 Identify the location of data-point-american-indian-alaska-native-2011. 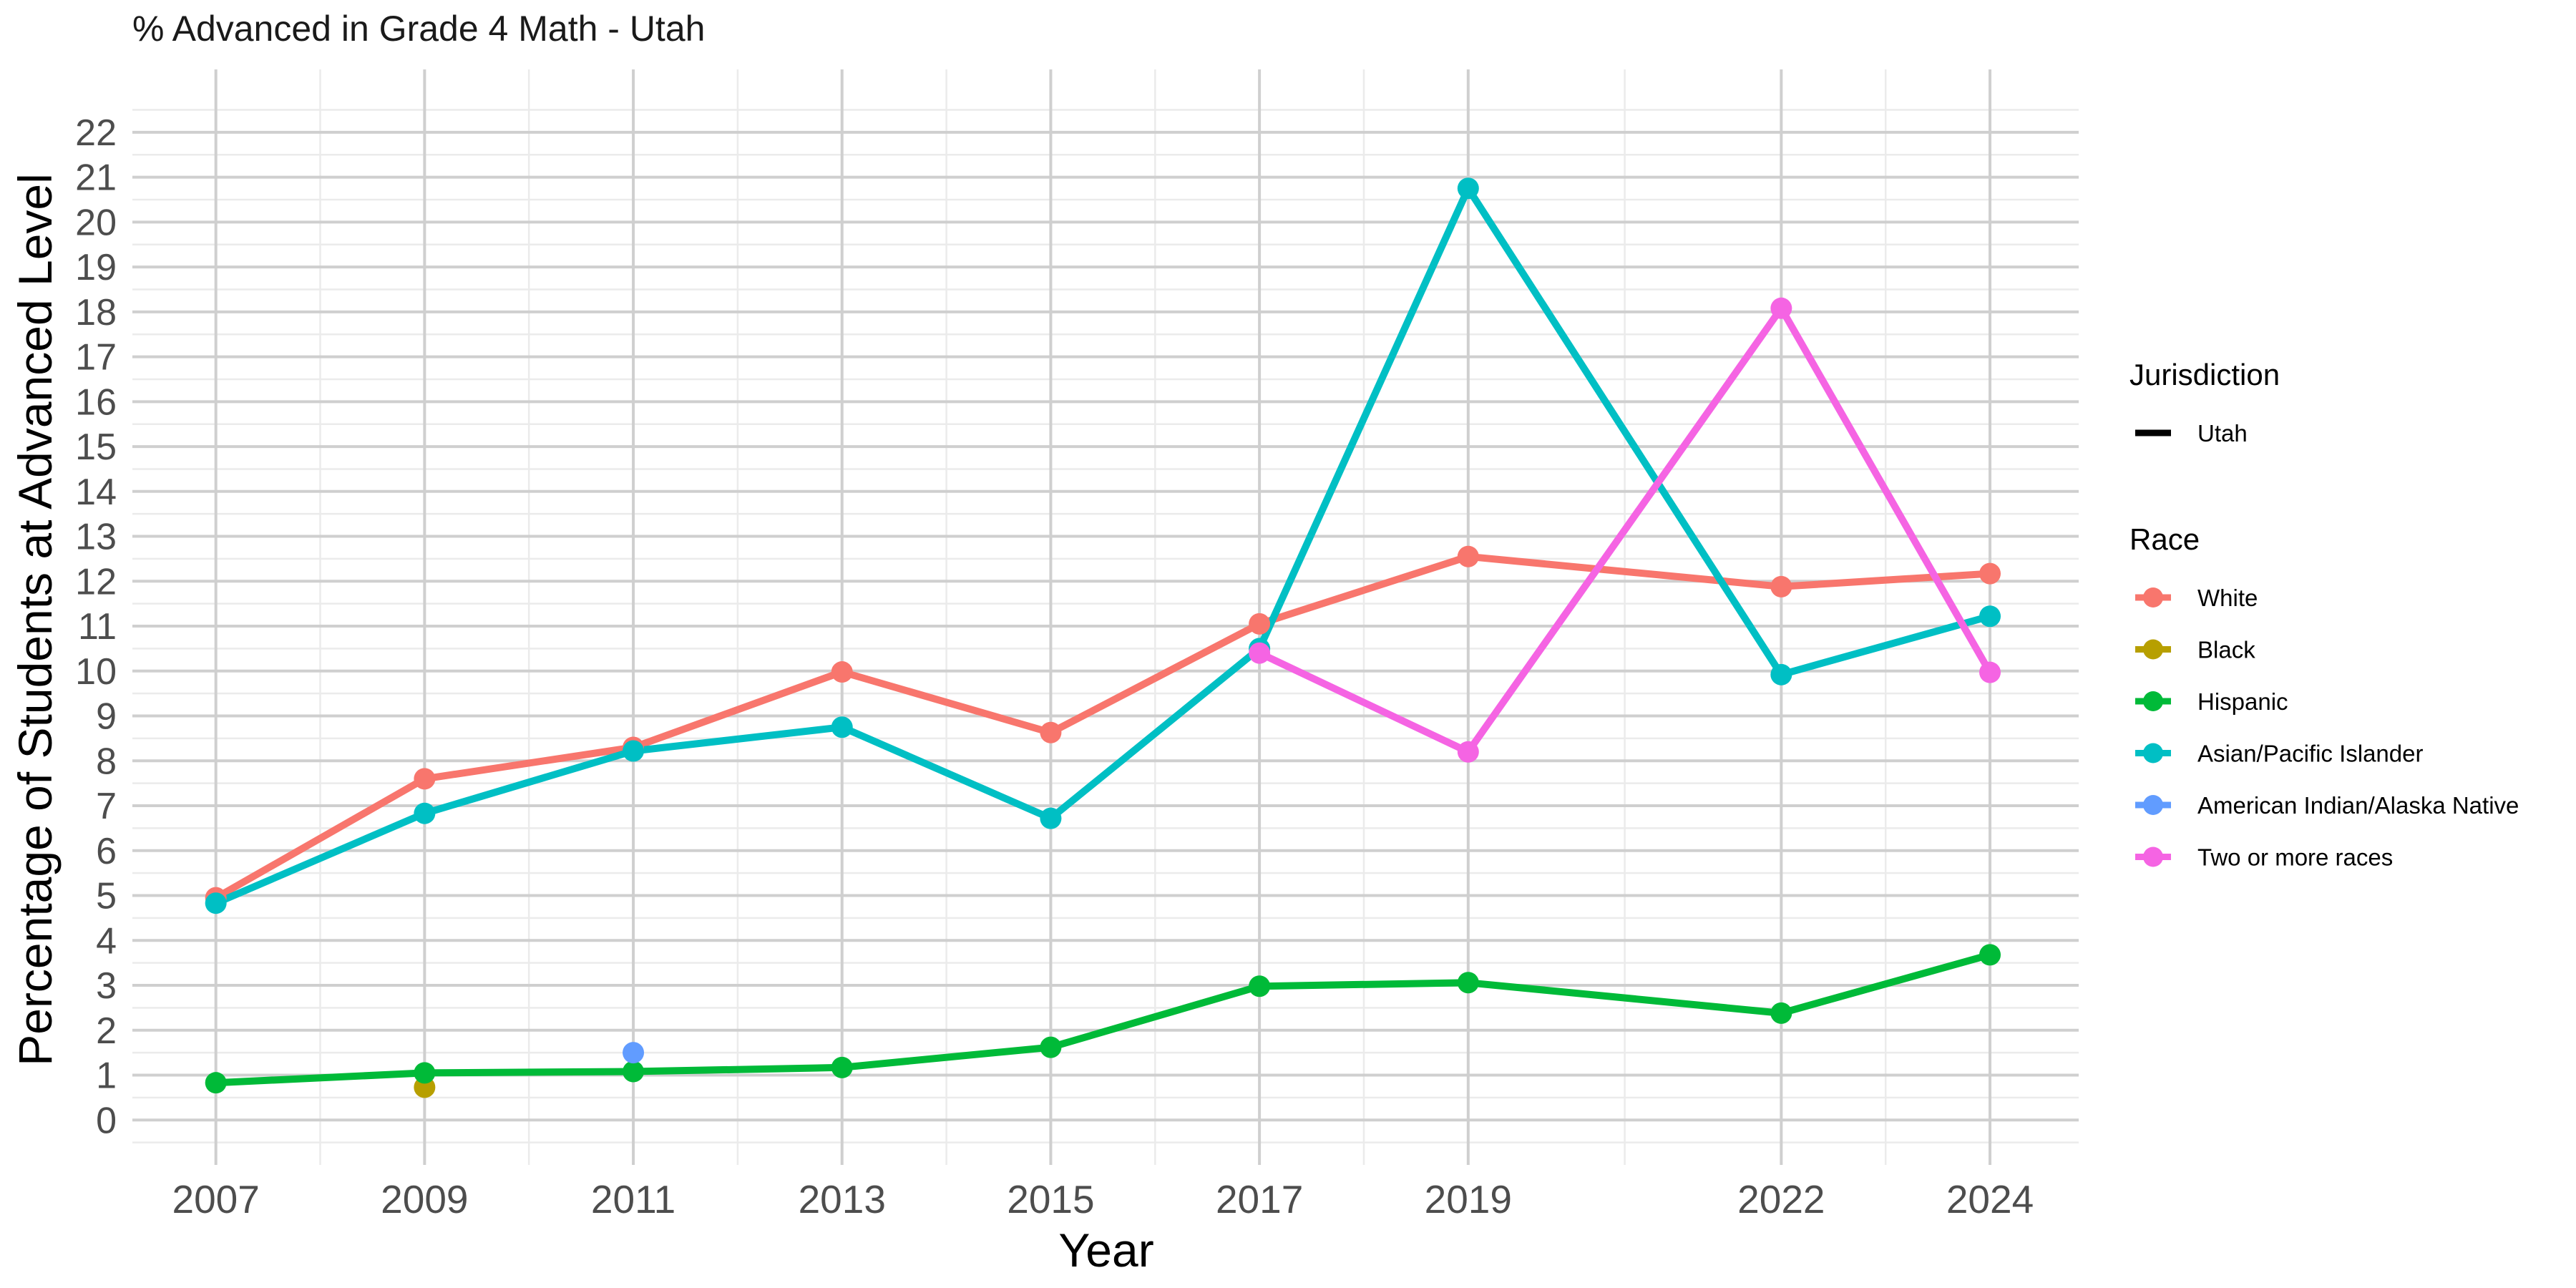
(634, 1053).